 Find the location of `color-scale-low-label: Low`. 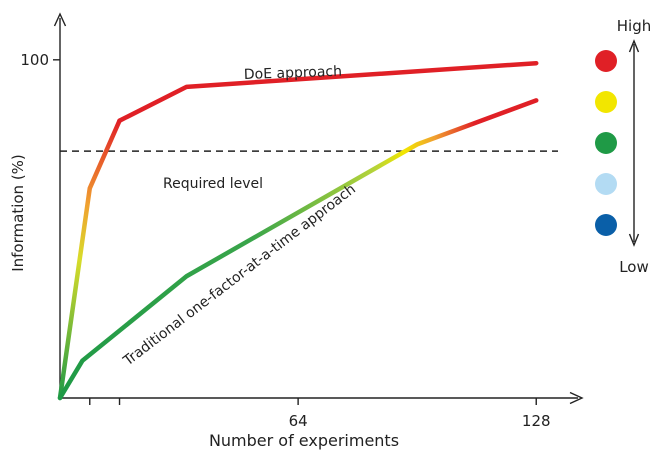

color-scale-low-label: Low is located at coordinates (634, 267).